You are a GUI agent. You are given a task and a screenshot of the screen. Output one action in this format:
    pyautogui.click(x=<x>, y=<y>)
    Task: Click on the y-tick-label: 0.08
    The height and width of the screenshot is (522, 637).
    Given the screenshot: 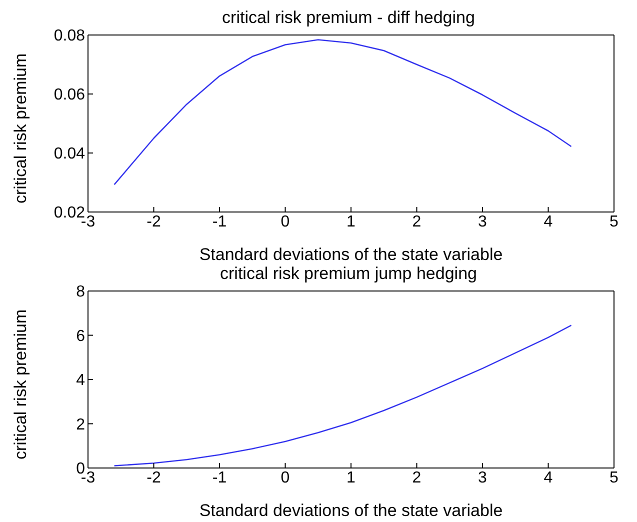 What is the action you would take?
    pyautogui.click(x=70, y=36)
    